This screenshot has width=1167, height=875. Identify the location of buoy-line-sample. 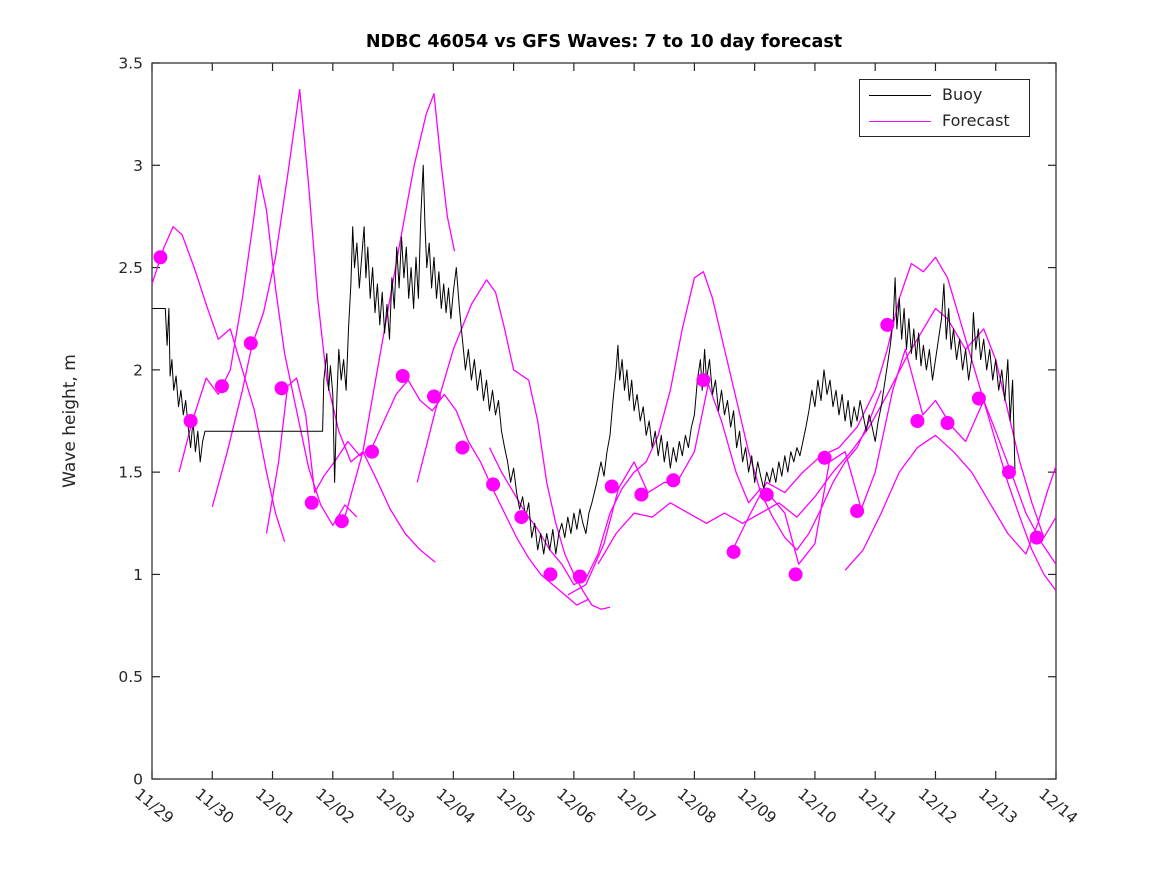
(900, 95).